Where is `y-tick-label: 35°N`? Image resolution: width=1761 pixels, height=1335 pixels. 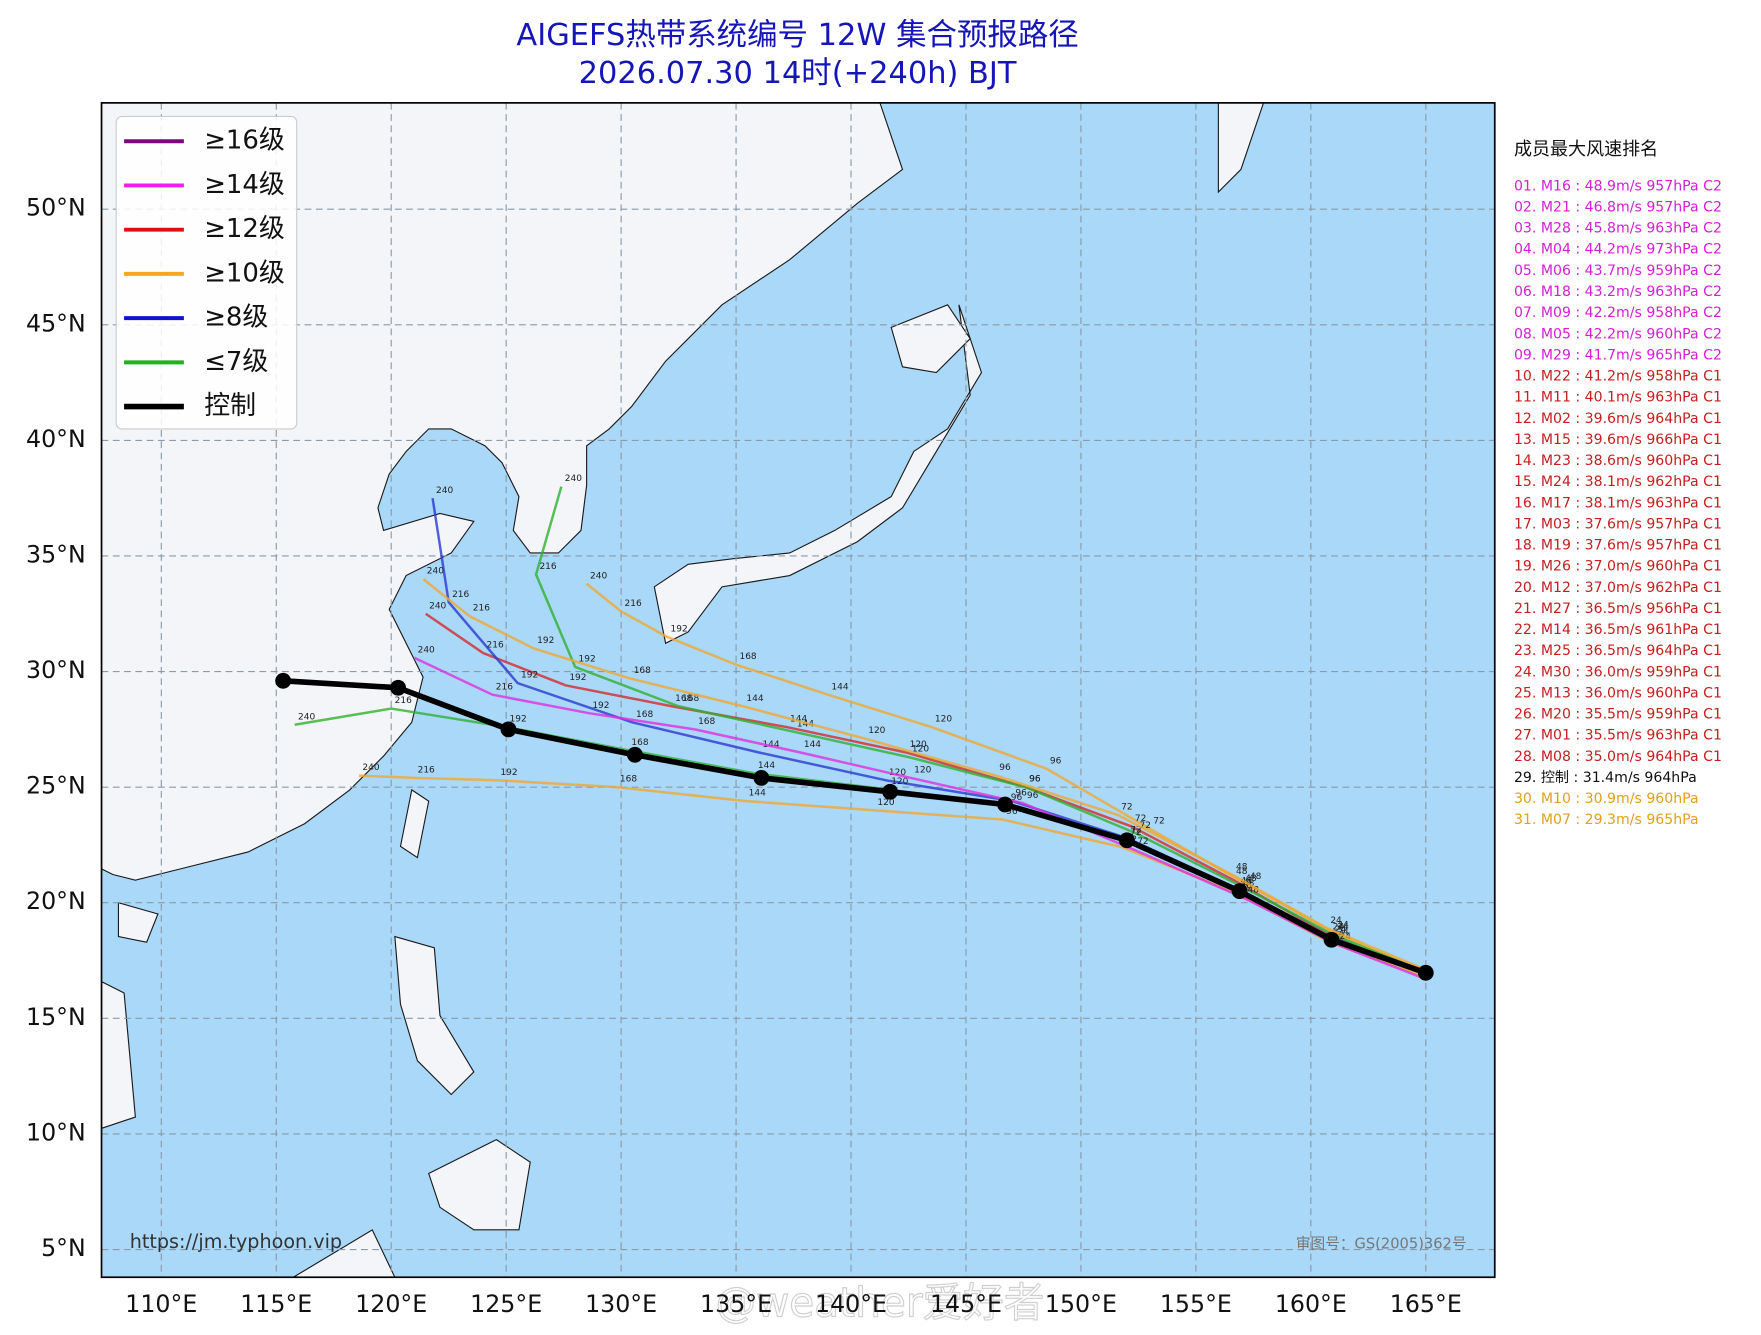 y-tick-label: 35°N is located at coordinates (56, 554).